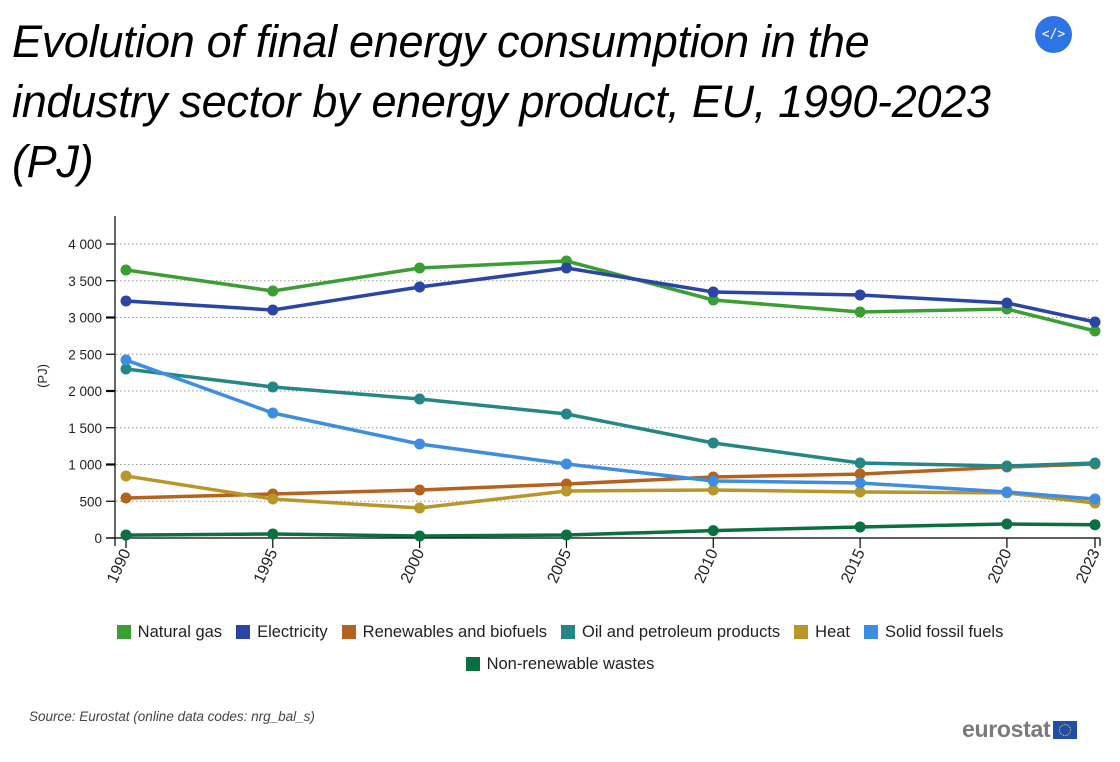  I want to click on y-tick-label: 500, so click(90, 501).